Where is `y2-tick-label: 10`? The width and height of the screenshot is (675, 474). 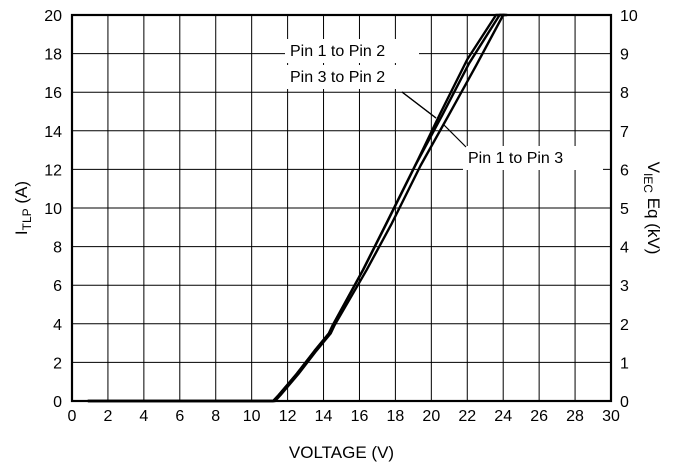
y2-tick-label: 10 is located at coordinates (629, 16).